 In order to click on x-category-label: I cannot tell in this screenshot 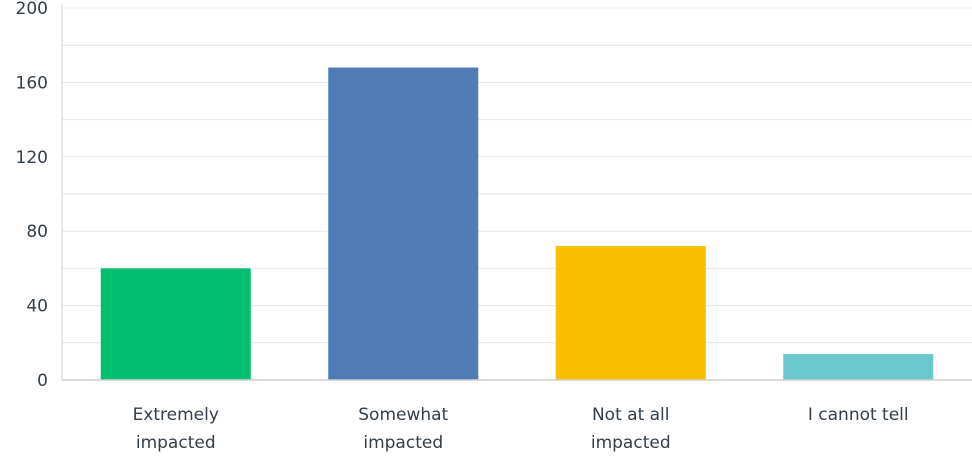, I will do `click(858, 415)`.